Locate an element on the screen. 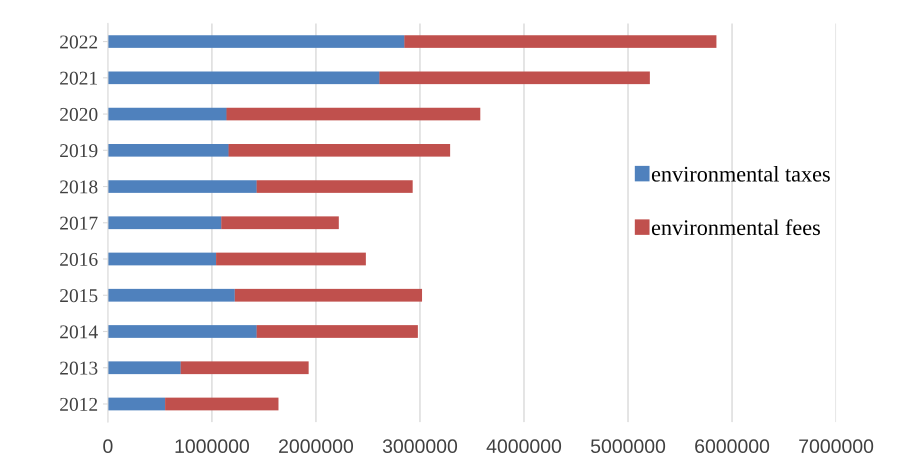 This screenshot has width=899, height=469. y-tick-label: 2018 is located at coordinates (79, 187).